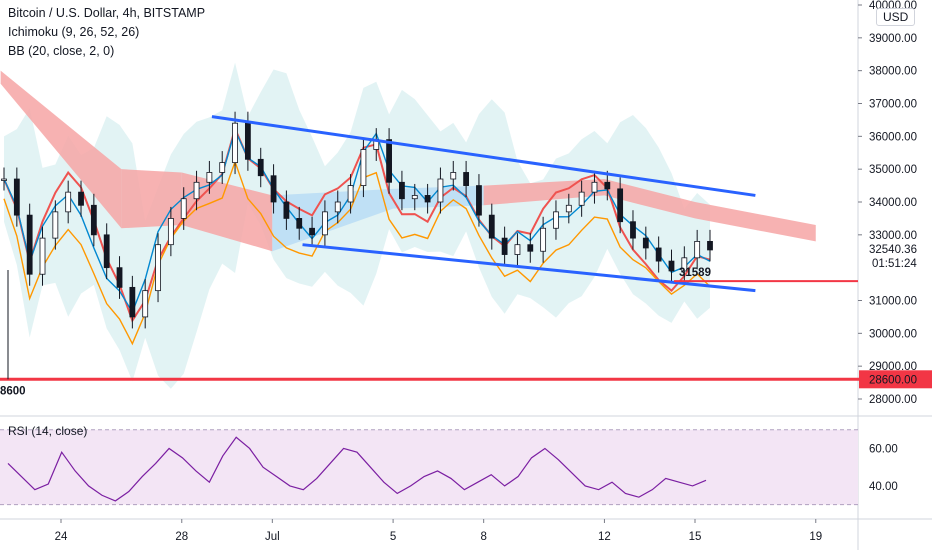 Image resolution: width=932 pixels, height=550 pixels. What do you see at coordinates (272, 537) in the screenshot?
I see `time-tick-label: Jul` at bounding box center [272, 537].